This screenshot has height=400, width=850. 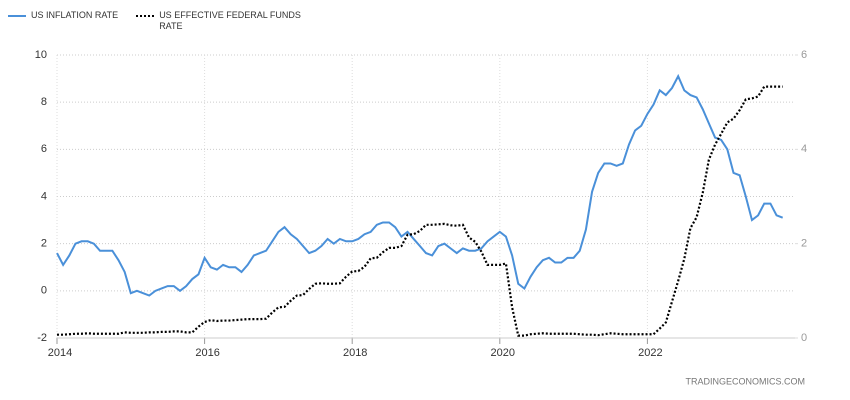 What do you see at coordinates (44, 149) in the screenshot?
I see `y-tick-label: 6` at bounding box center [44, 149].